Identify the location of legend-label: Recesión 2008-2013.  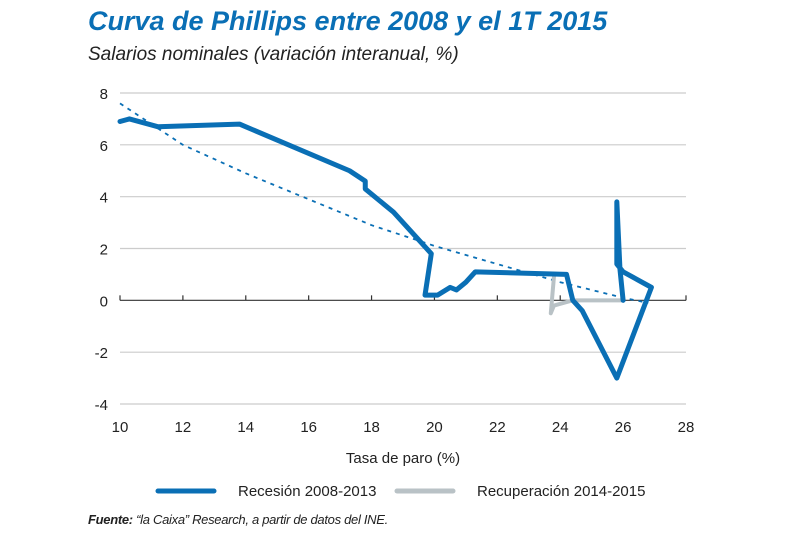
(307, 491).